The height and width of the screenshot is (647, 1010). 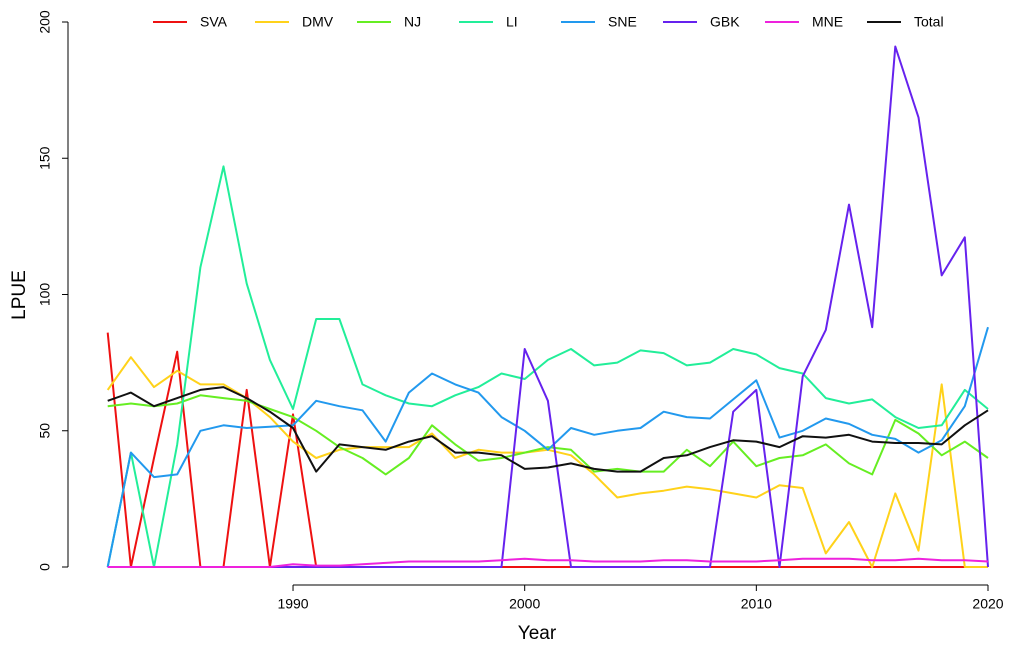 What do you see at coordinates (524, 604) in the screenshot?
I see `x-tick-label: 2000` at bounding box center [524, 604].